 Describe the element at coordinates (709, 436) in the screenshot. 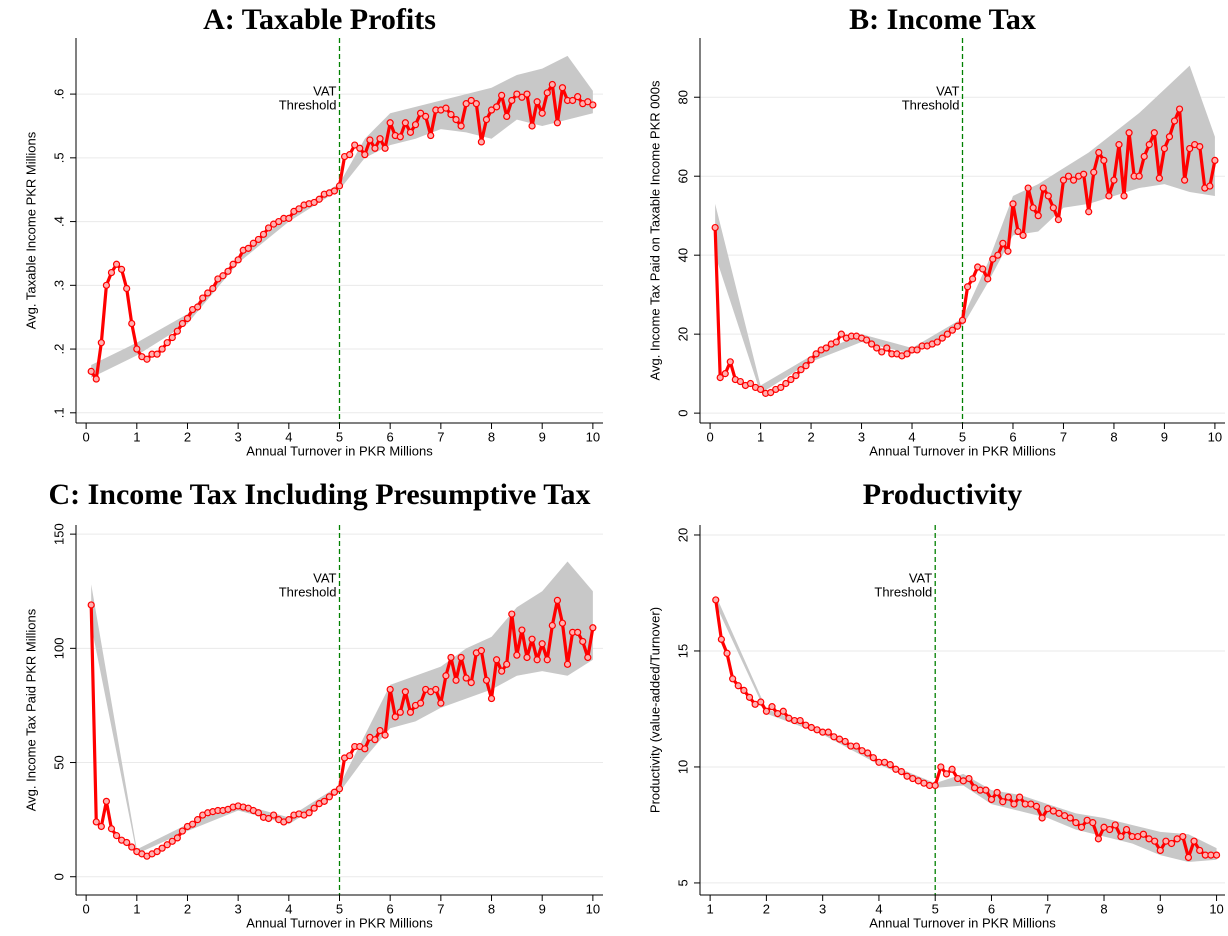

I see `x-tick-label: 0` at that location.